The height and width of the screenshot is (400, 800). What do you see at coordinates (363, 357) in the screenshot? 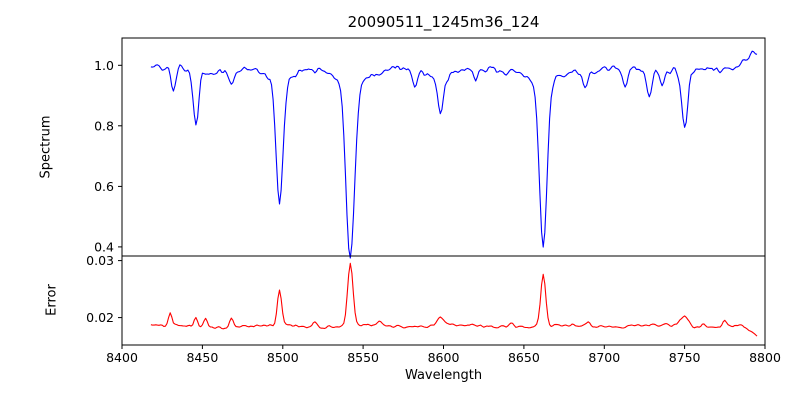
I see `x-tick-label: 8550` at bounding box center [363, 357].